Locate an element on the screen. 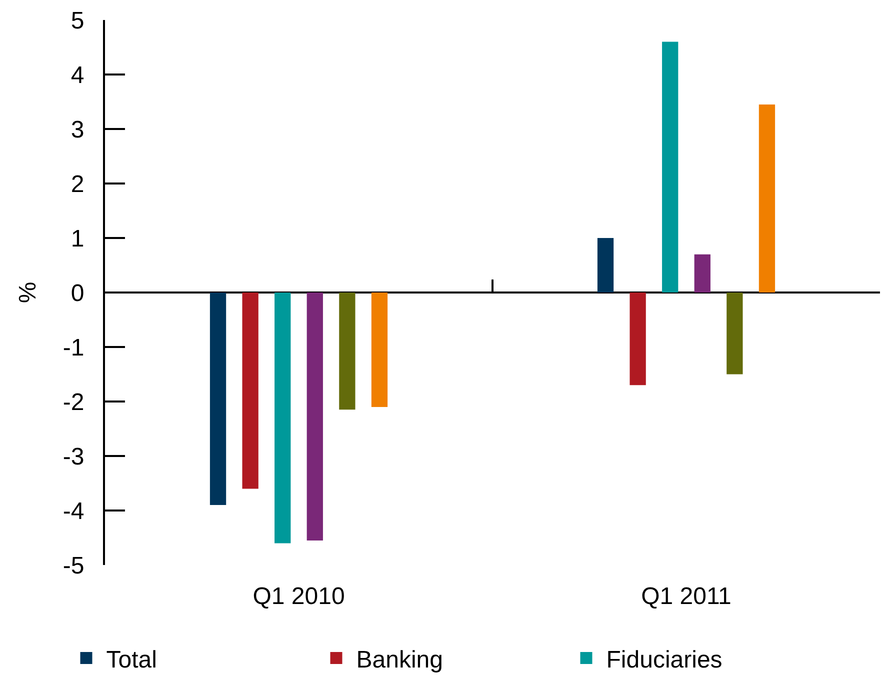 This screenshot has width=882, height=683. y-tick-label: 1 is located at coordinates (77, 238).